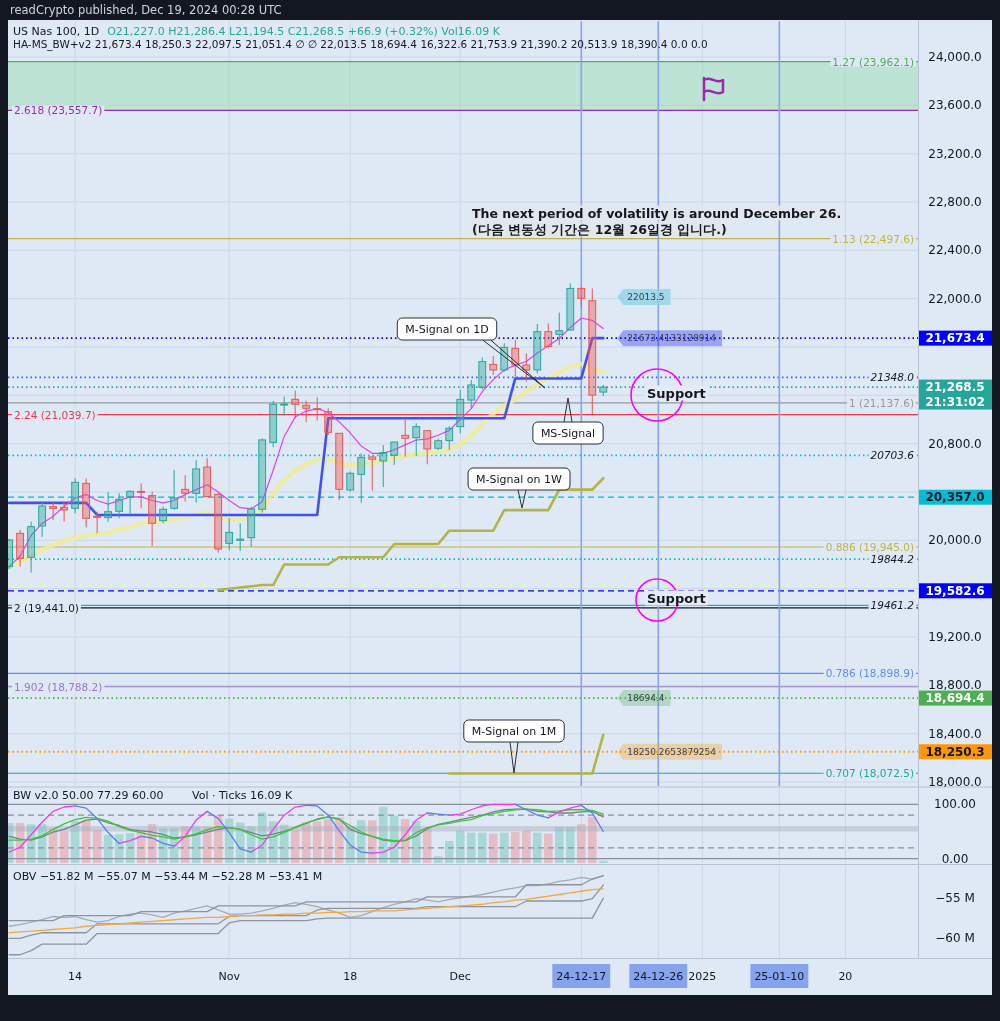 The height and width of the screenshot is (1021, 1000). Describe the element at coordinates (58, 110) in the screenshot. I see `ref-line-label: 2.618 (23,557.7)` at that location.